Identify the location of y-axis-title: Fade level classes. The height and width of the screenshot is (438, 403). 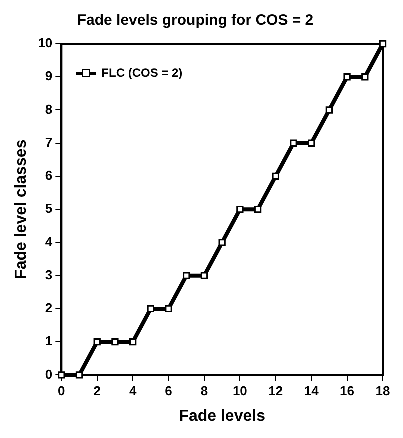
(21, 210).